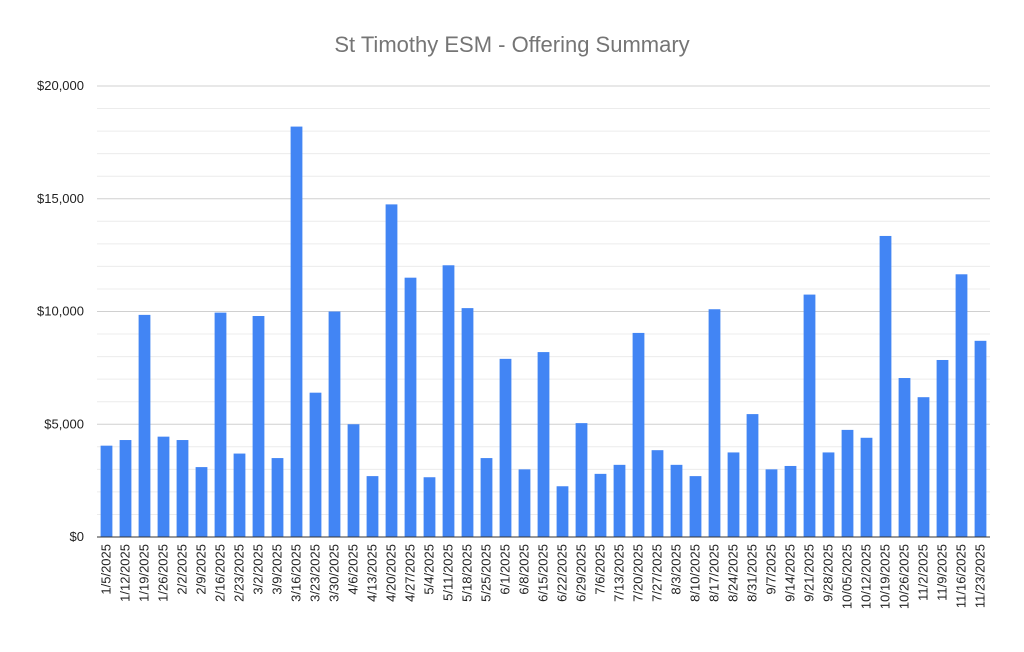 The width and height of the screenshot is (1024, 652). Describe the element at coordinates (258, 569) in the screenshot. I see `x-tick-label: 3/2/2025` at that location.